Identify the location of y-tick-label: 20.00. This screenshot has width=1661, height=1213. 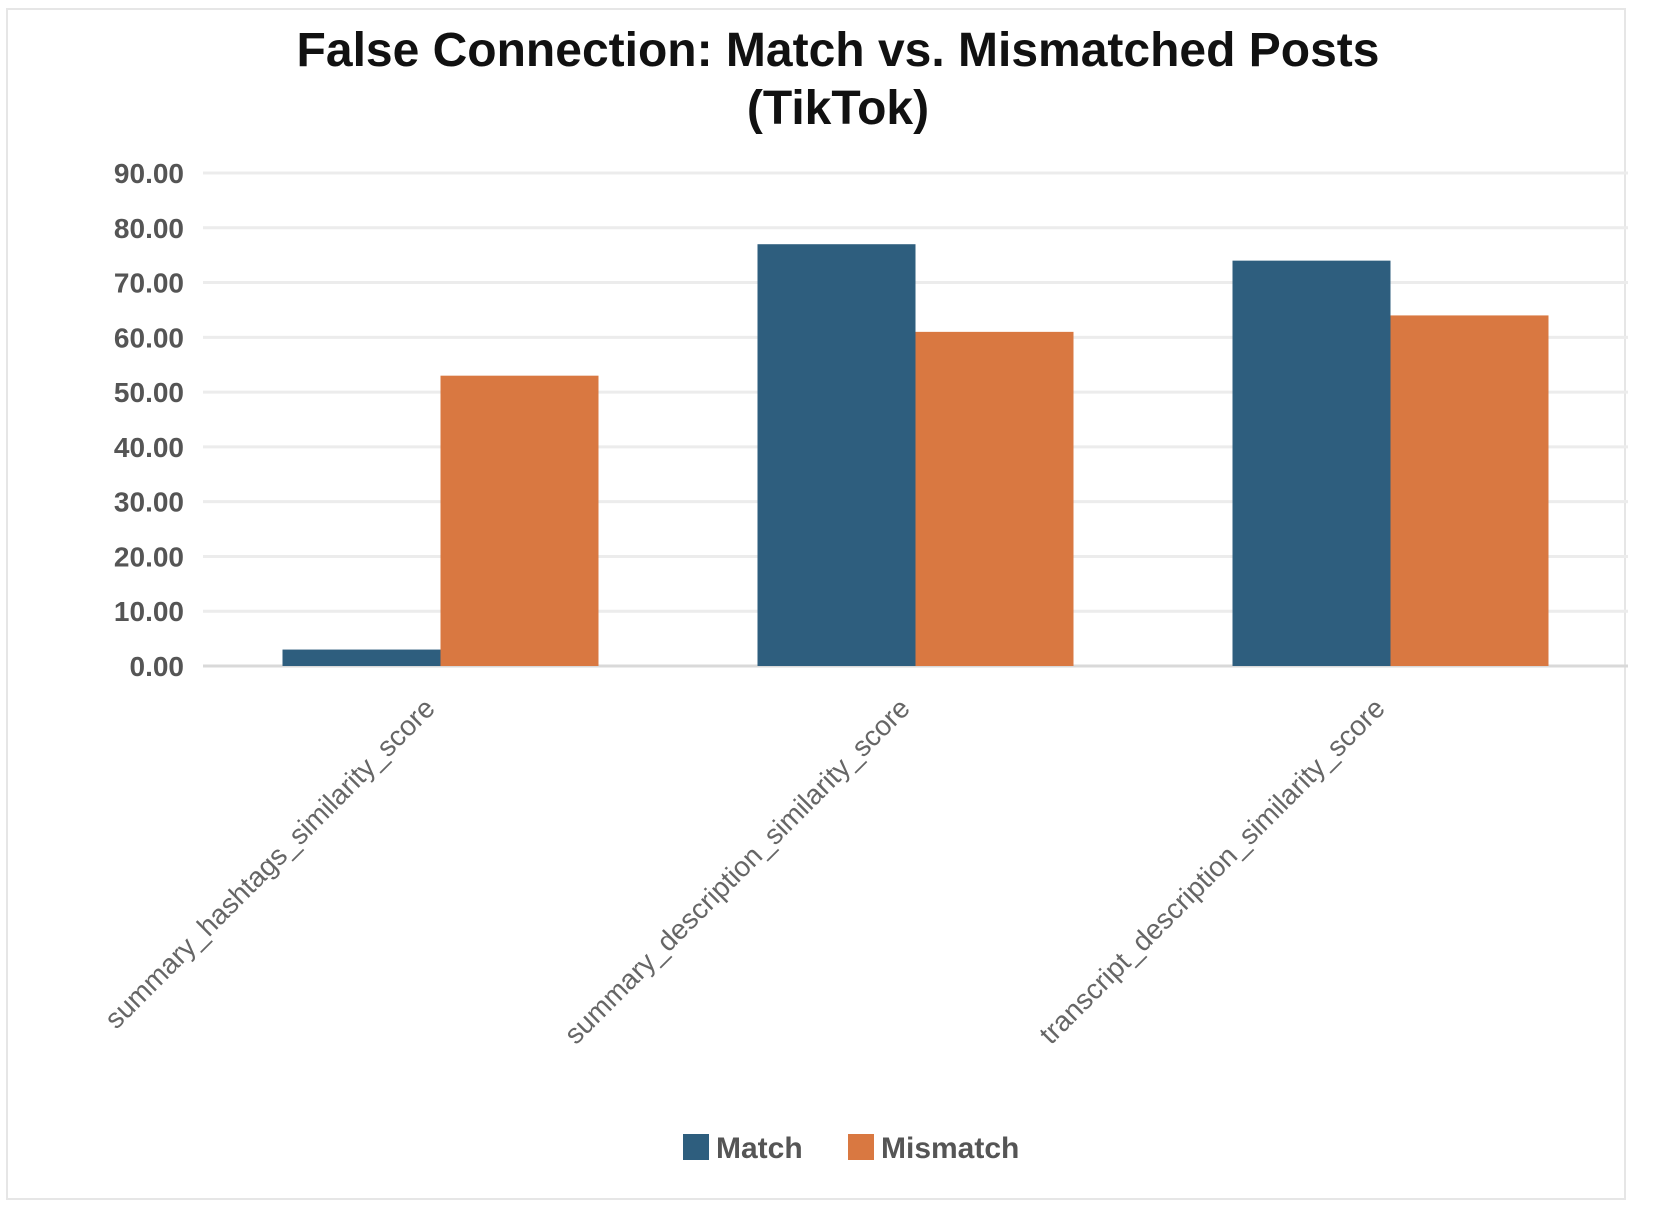
(149, 556).